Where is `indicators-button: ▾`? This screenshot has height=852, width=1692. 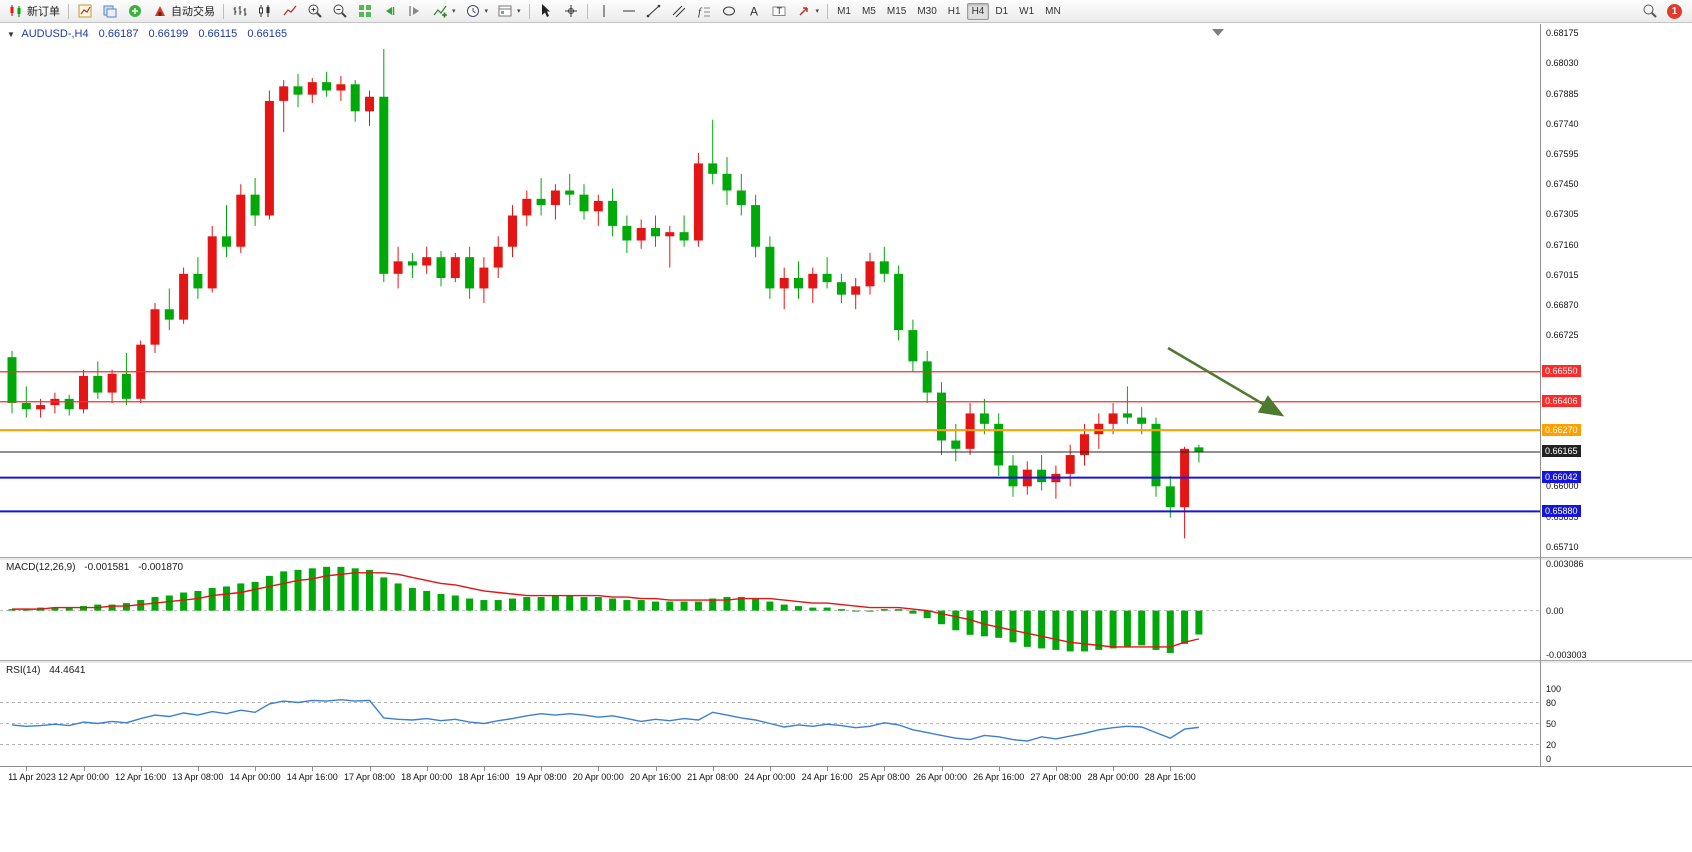 indicators-button: ▾ is located at coordinates (444, 11).